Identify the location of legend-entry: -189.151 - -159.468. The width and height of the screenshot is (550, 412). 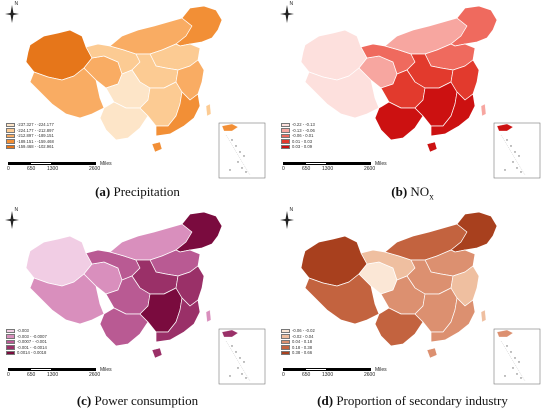
(30, 142).